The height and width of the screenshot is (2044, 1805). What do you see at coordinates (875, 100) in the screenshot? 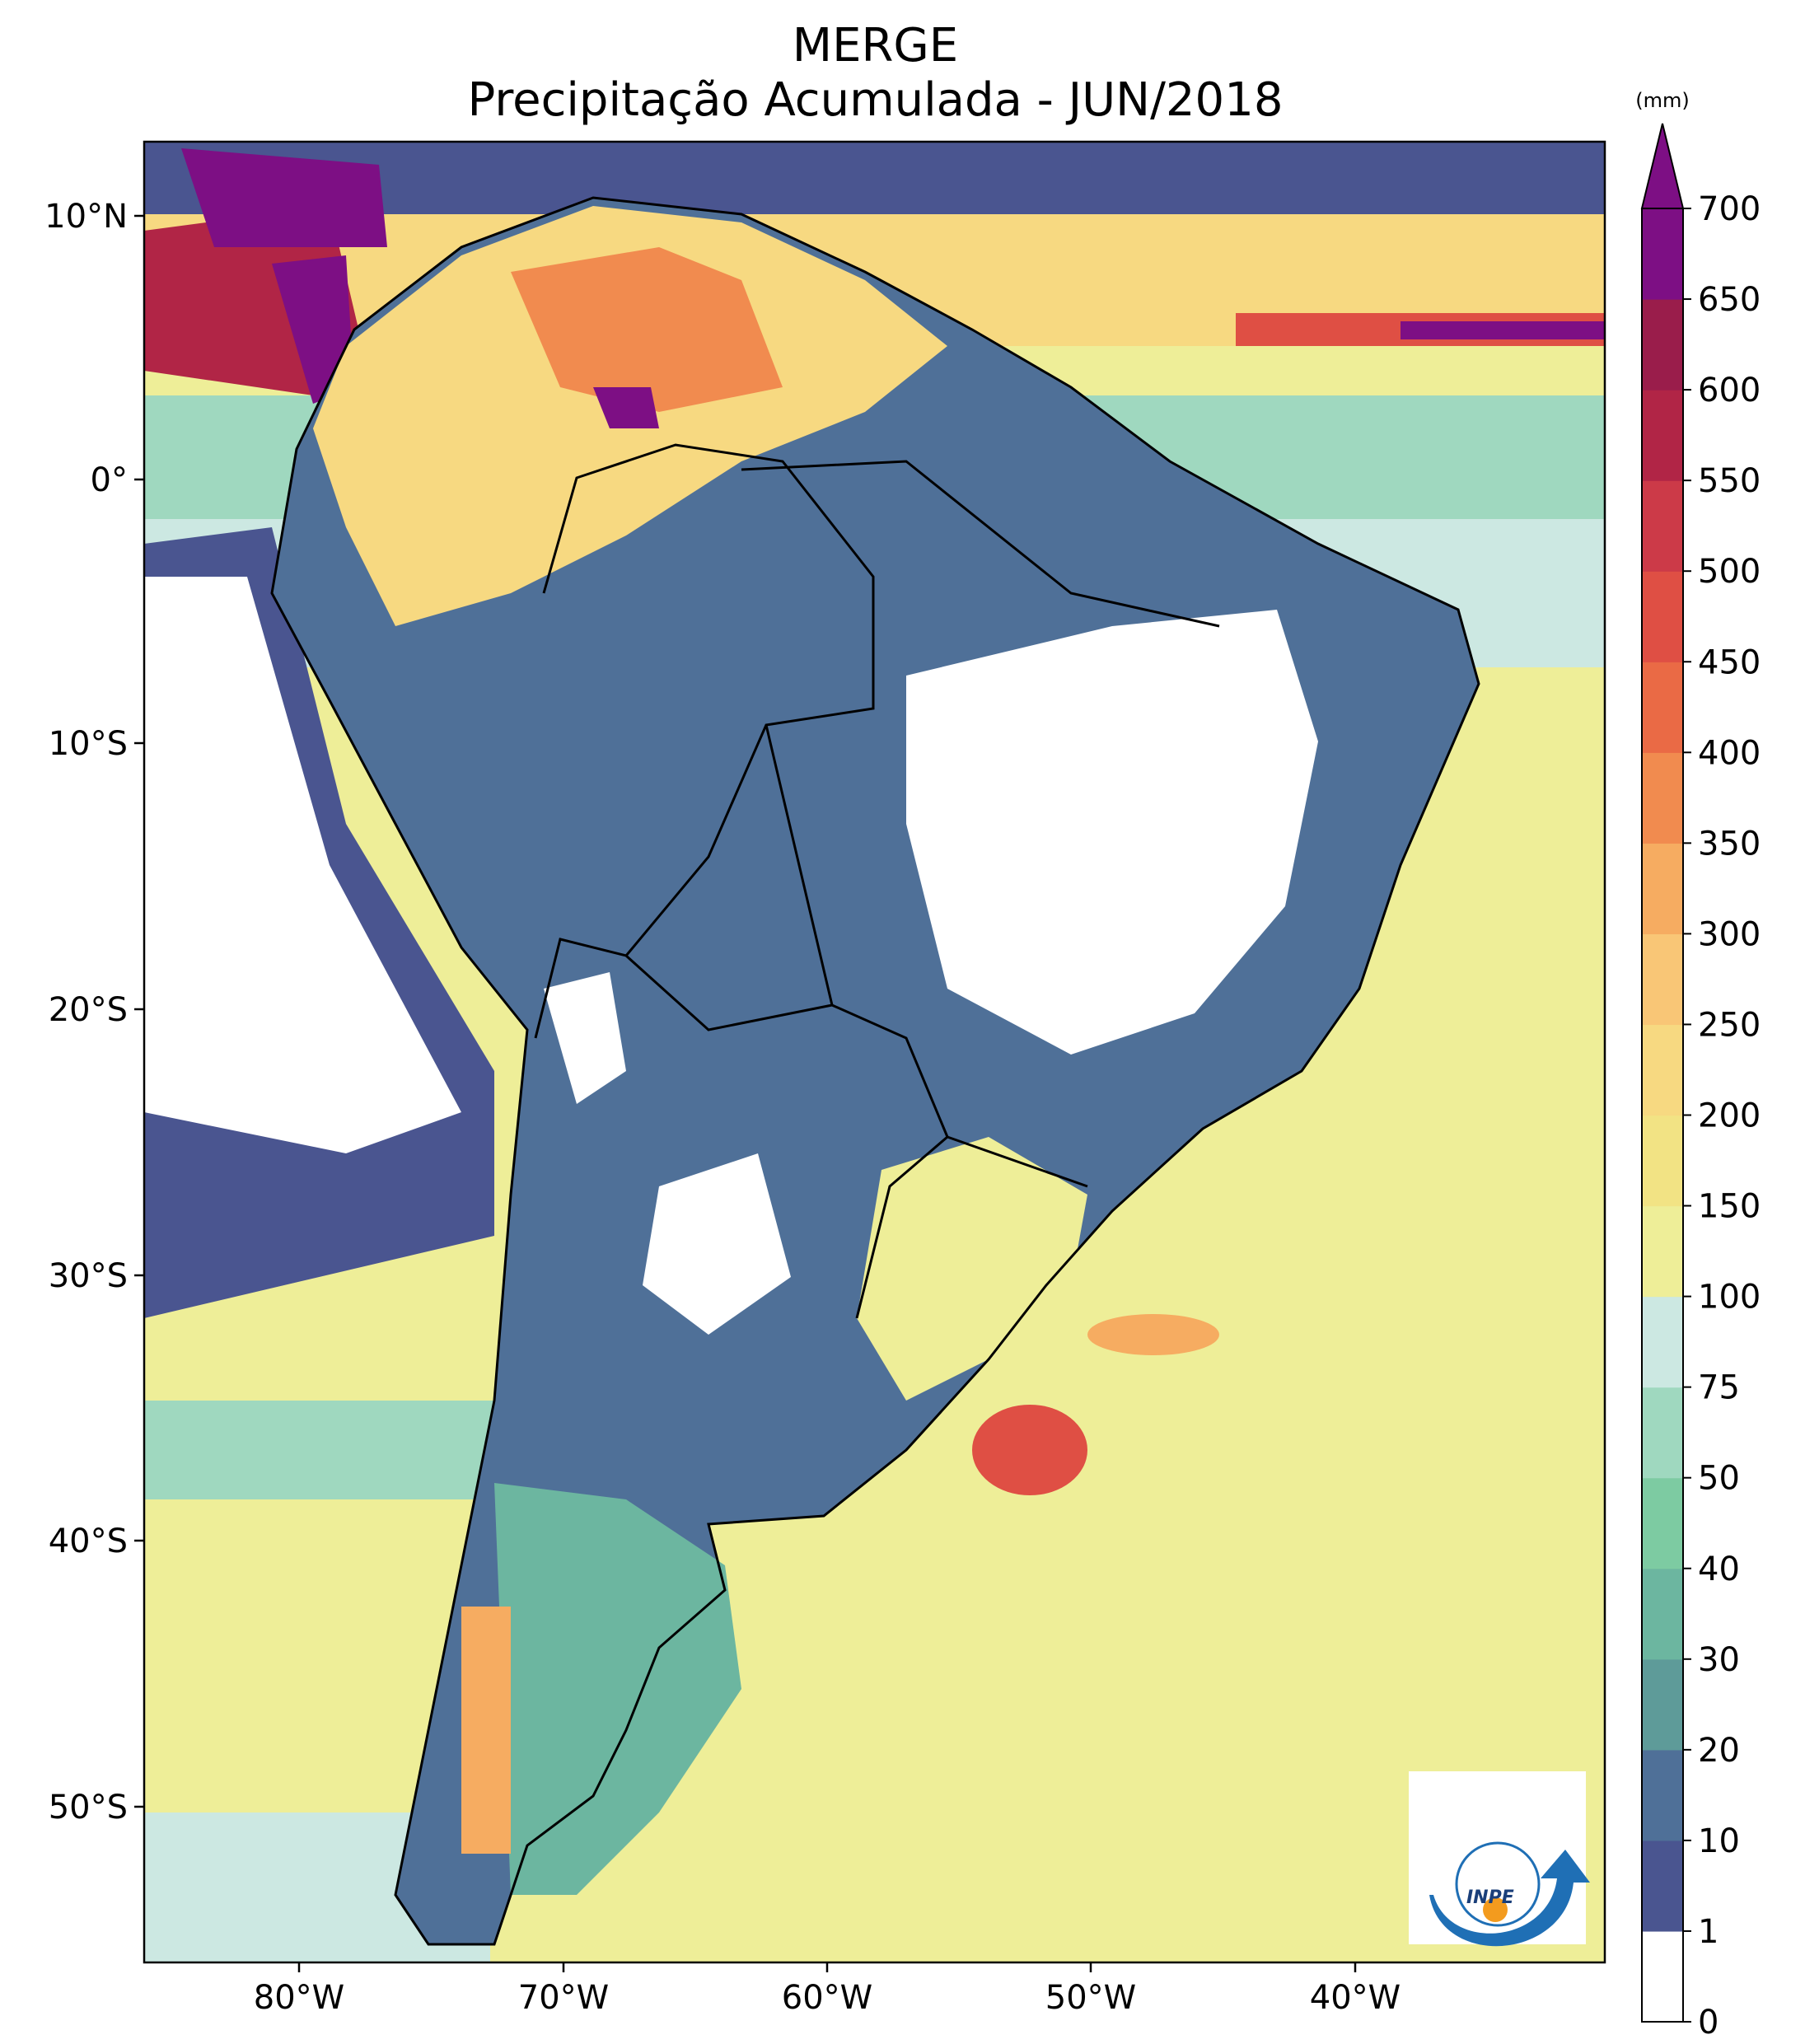
I see `chart-subtitle: Precipitação Acumulada - JUN/2018` at bounding box center [875, 100].